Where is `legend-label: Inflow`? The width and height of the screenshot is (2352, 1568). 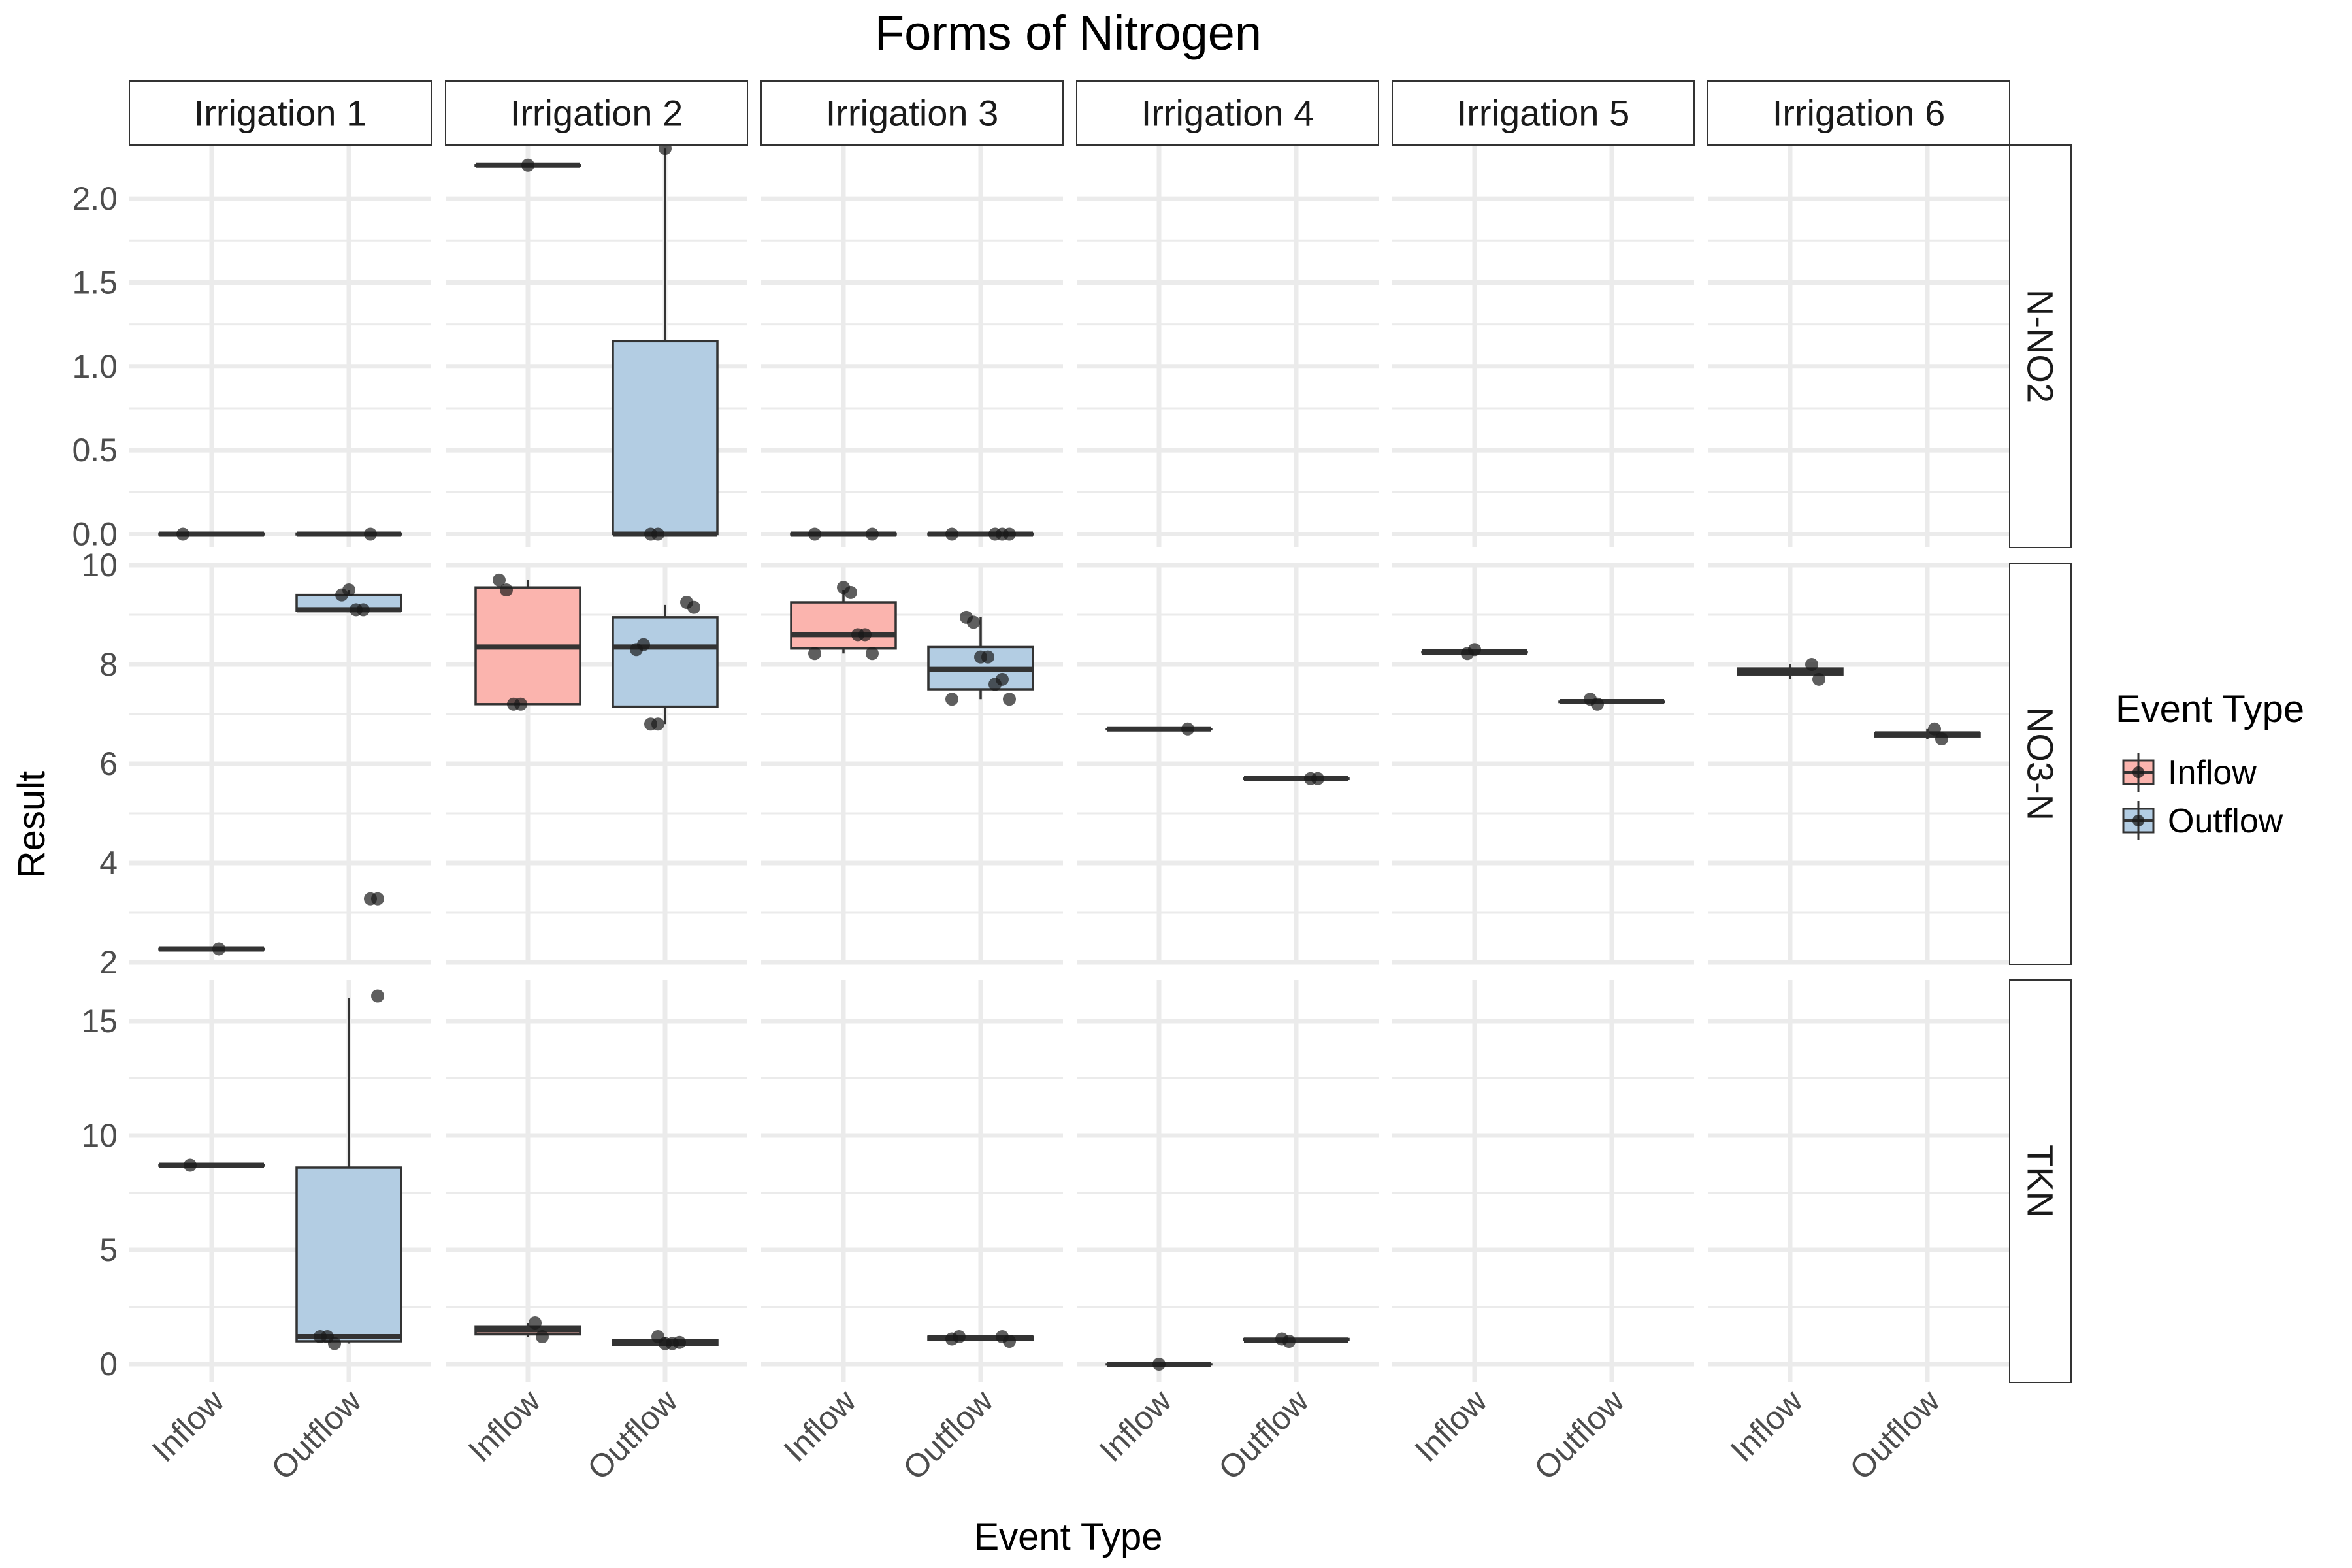 legend-label: Inflow is located at coordinates (2212, 773).